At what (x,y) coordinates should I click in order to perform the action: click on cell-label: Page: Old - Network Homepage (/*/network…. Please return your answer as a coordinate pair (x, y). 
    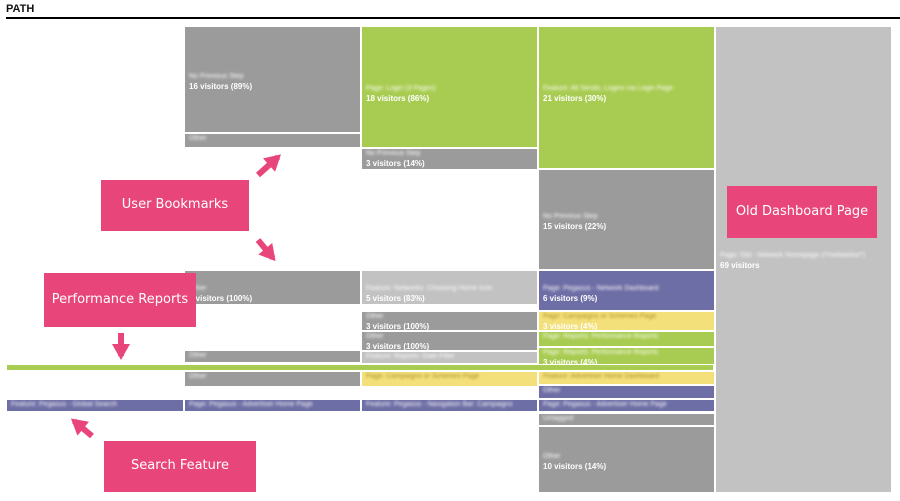
    Looking at the image, I should click on (793, 255).